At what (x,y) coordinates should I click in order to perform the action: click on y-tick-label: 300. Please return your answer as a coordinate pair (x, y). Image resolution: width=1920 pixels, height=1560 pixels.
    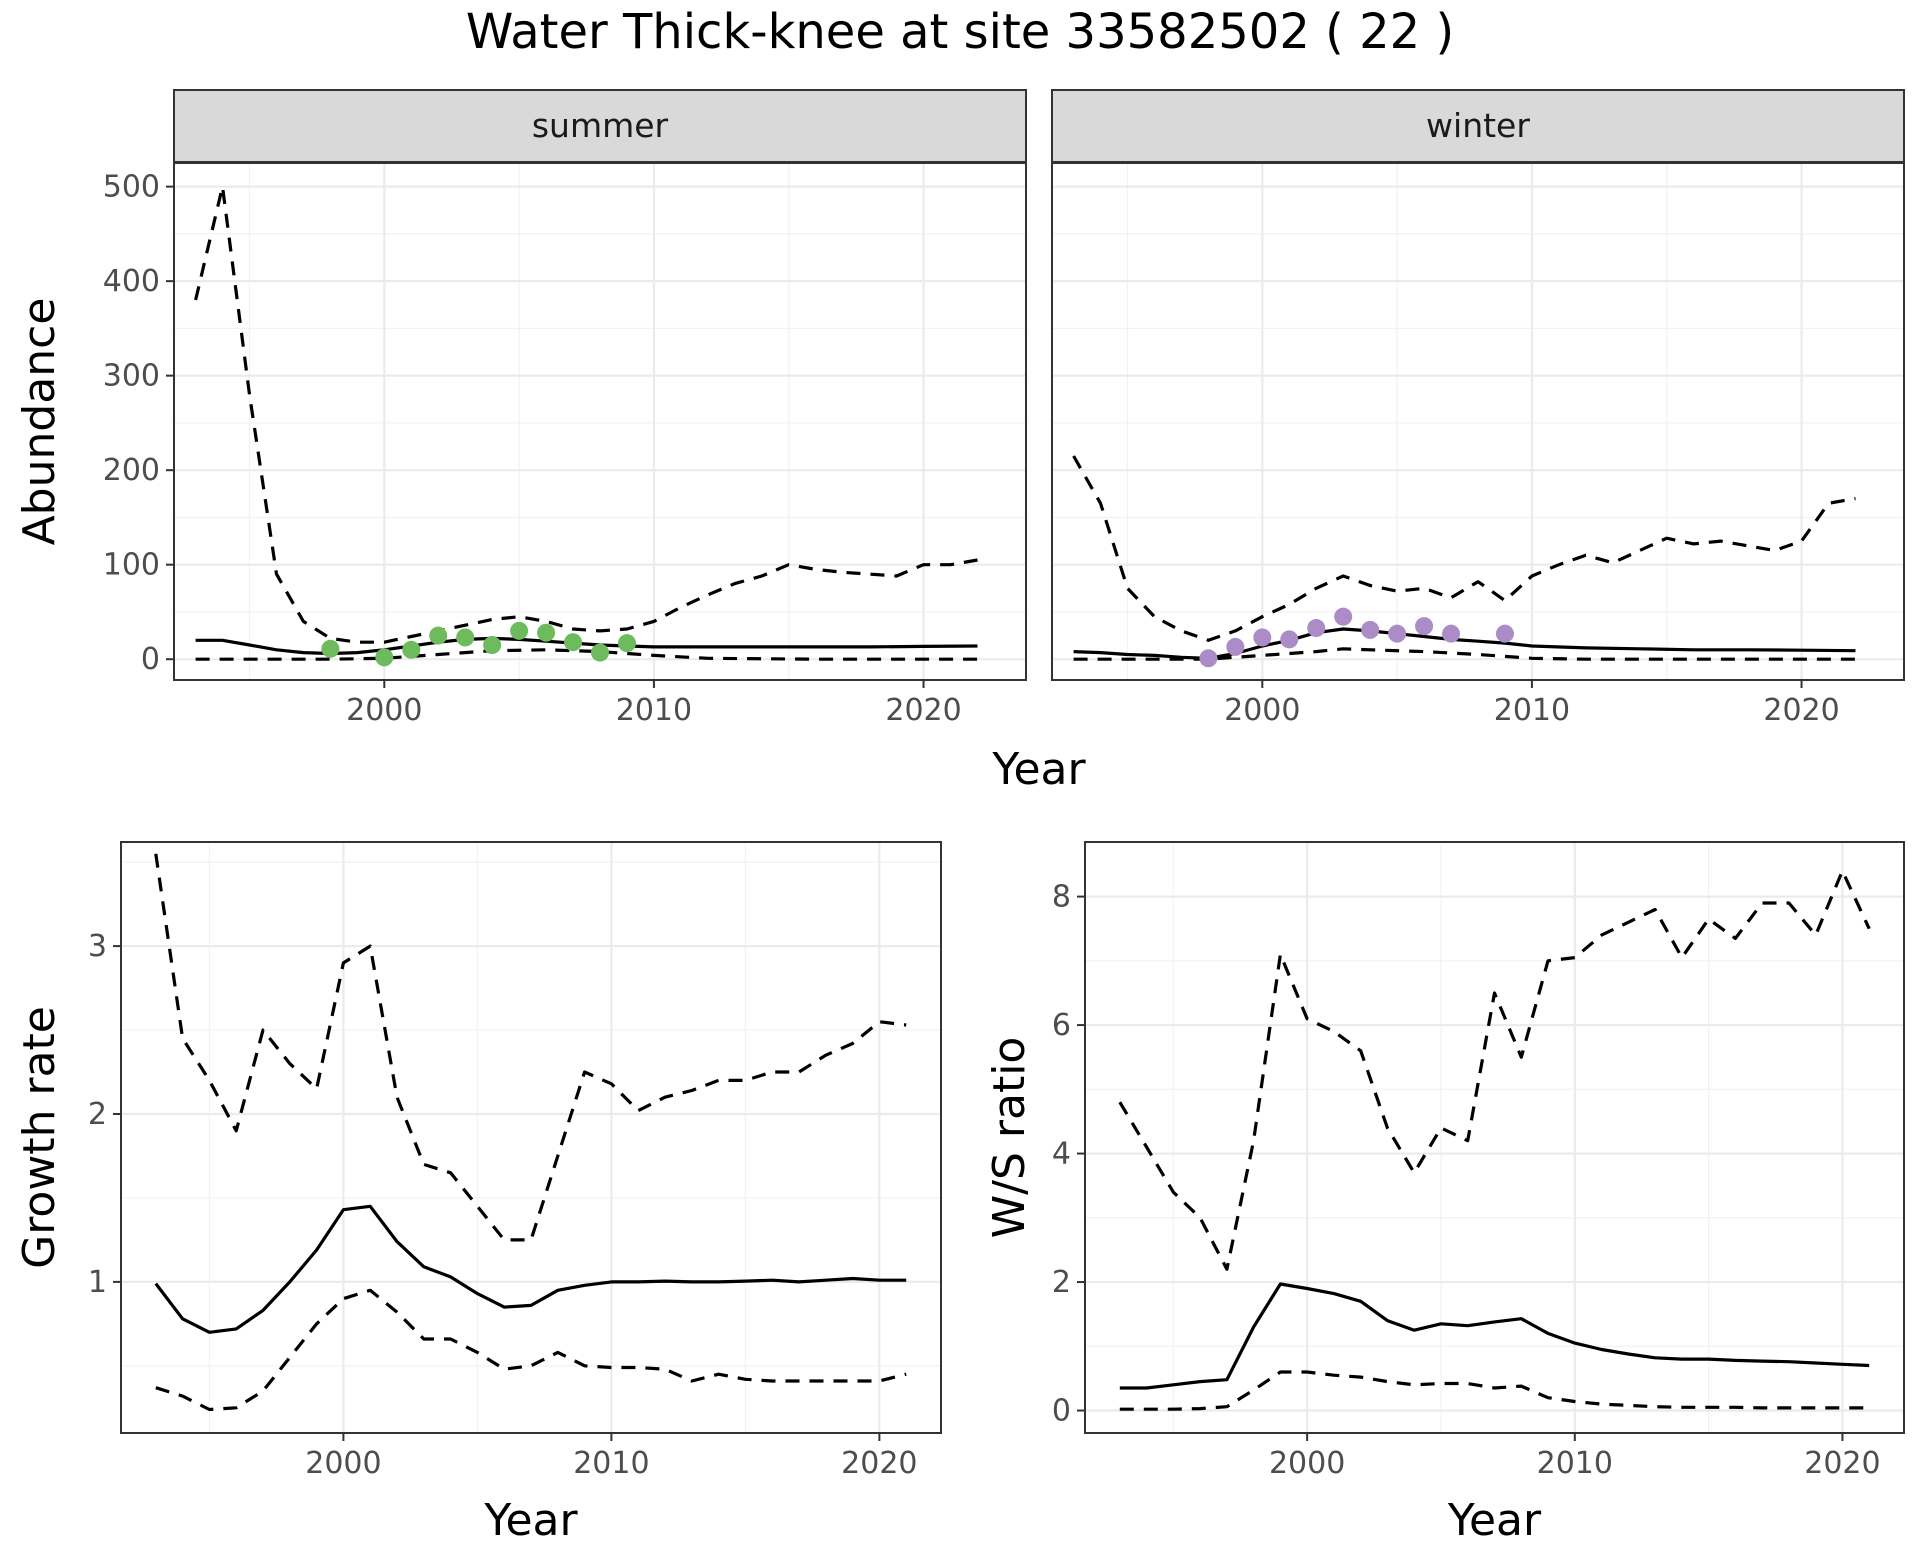
    Looking at the image, I should click on (131, 376).